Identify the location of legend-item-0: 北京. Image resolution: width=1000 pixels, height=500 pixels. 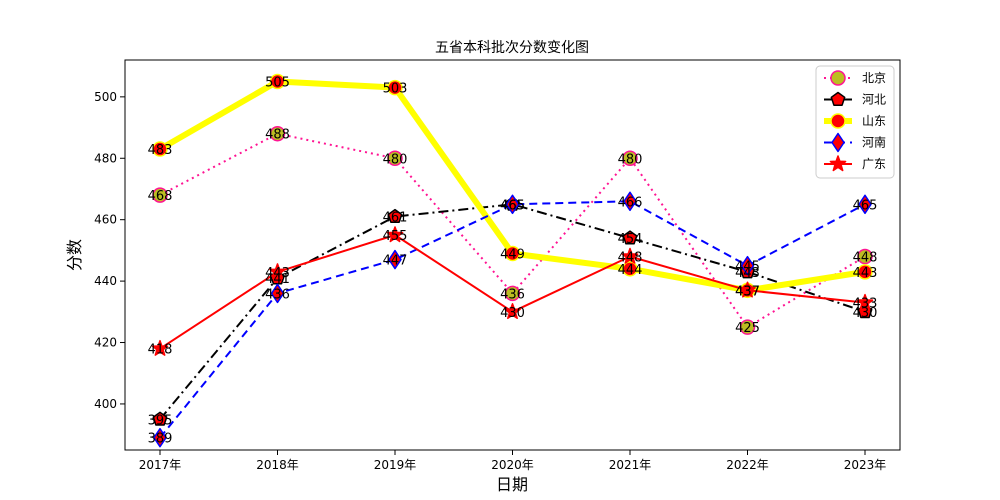
(855, 78).